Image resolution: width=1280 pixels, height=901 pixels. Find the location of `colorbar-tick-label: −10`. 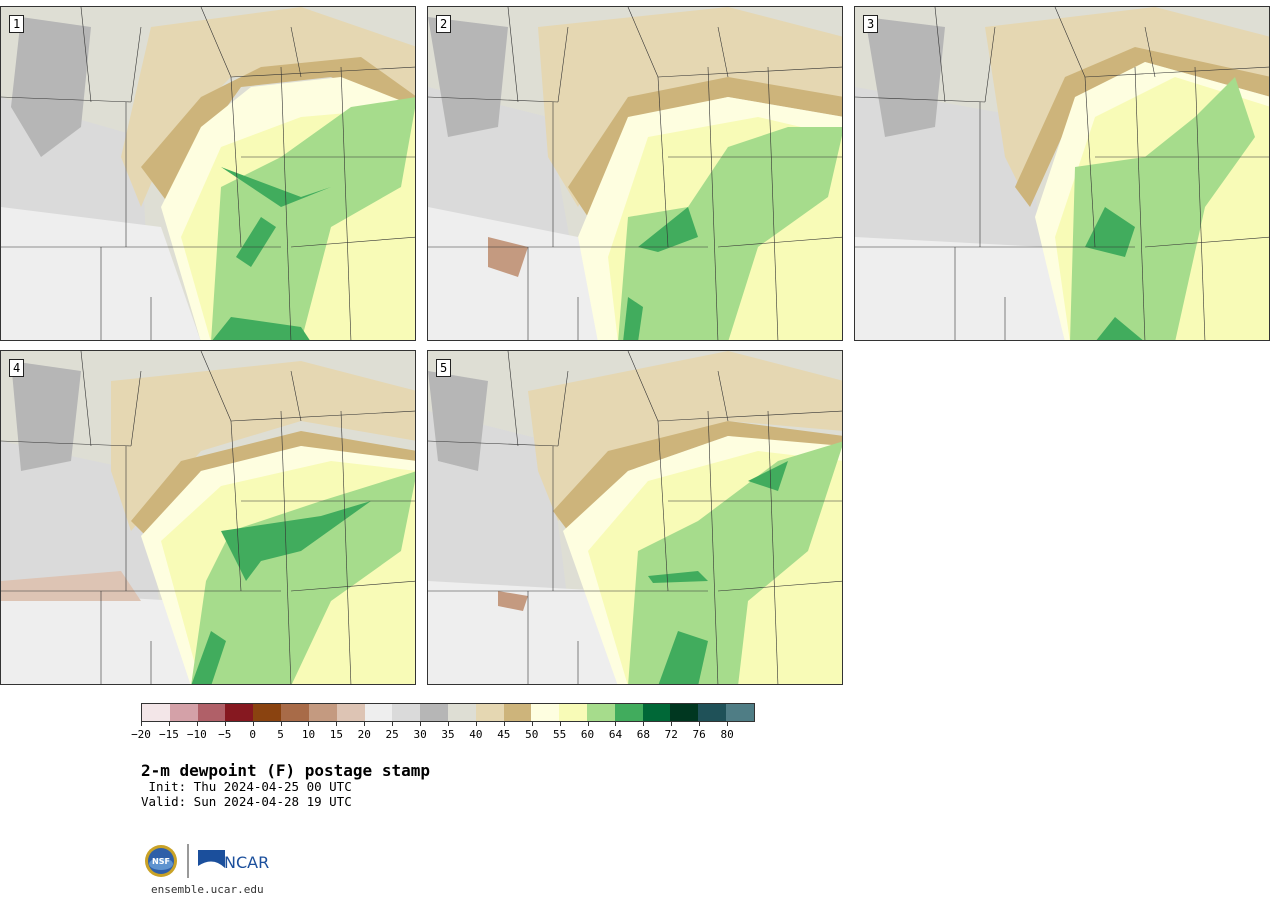

colorbar-tick-label: −10 is located at coordinates (196, 734).